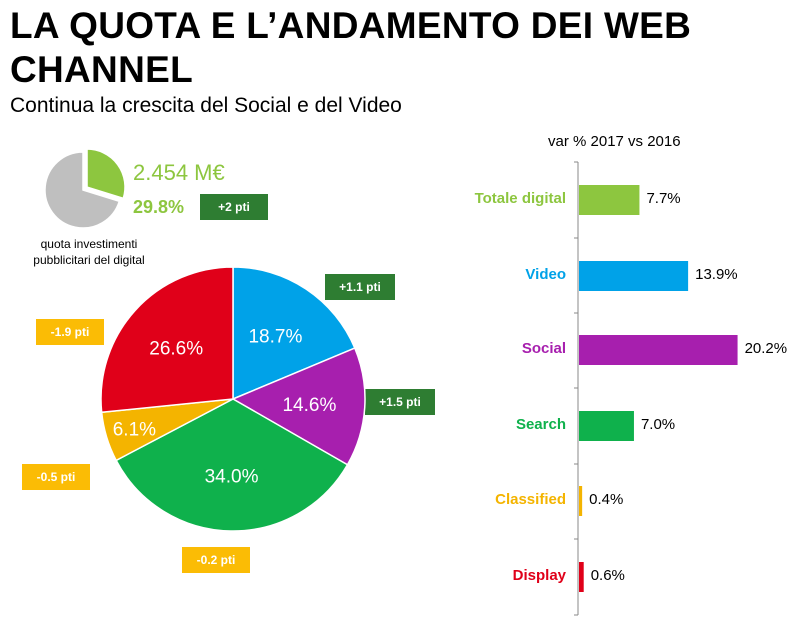 The height and width of the screenshot is (623, 800). What do you see at coordinates (309, 405) in the screenshot?
I see `pie-label-social: 14.6%` at bounding box center [309, 405].